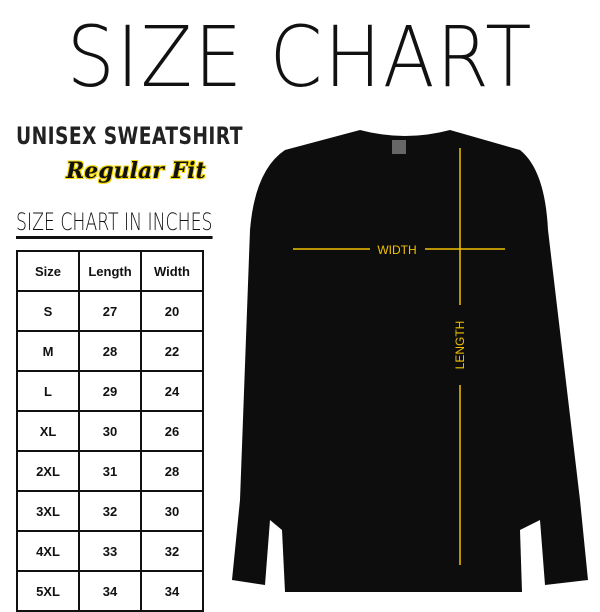  I want to click on cell-length: 32, so click(110, 511).